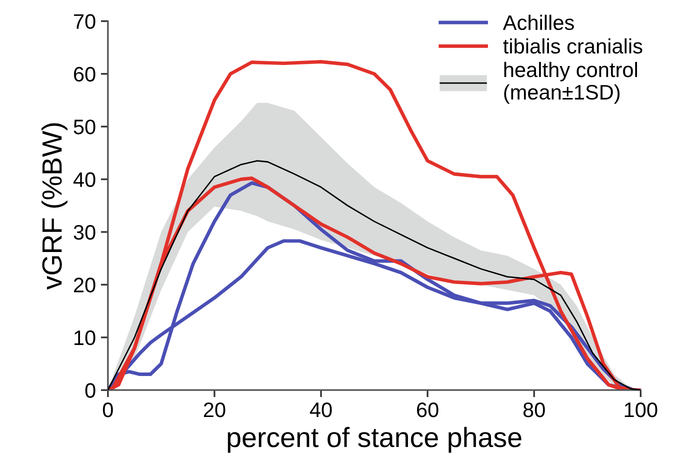 The height and width of the screenshot is (470, 683). Describe the element at coordinates (572, 46) in the screenshot. I see `legend-label: tibialis cranialis` at that location.